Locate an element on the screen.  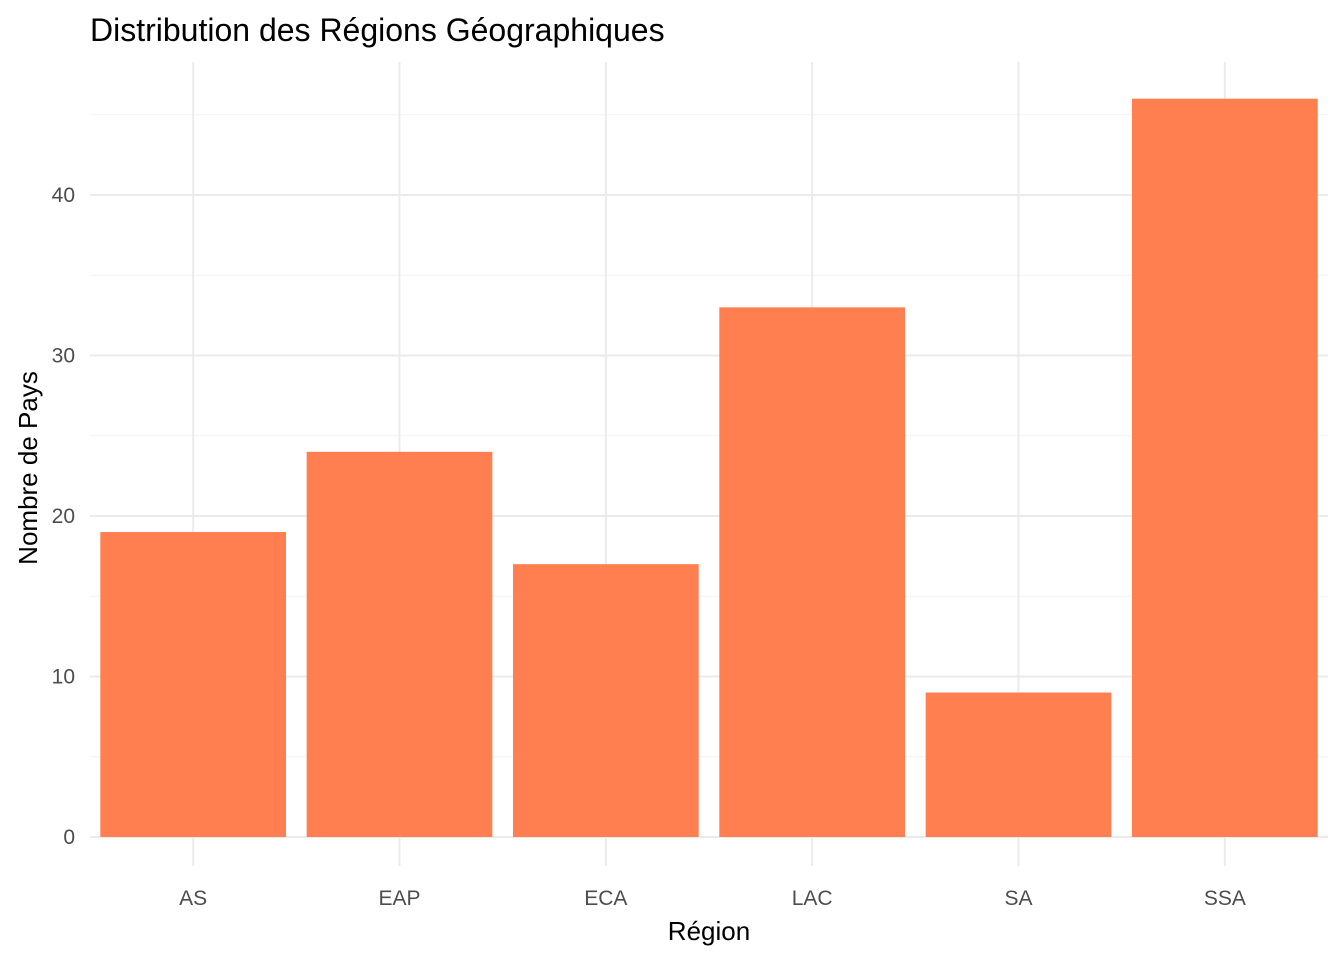
x-tick-label: ECA is located at coordinates (605, 898).